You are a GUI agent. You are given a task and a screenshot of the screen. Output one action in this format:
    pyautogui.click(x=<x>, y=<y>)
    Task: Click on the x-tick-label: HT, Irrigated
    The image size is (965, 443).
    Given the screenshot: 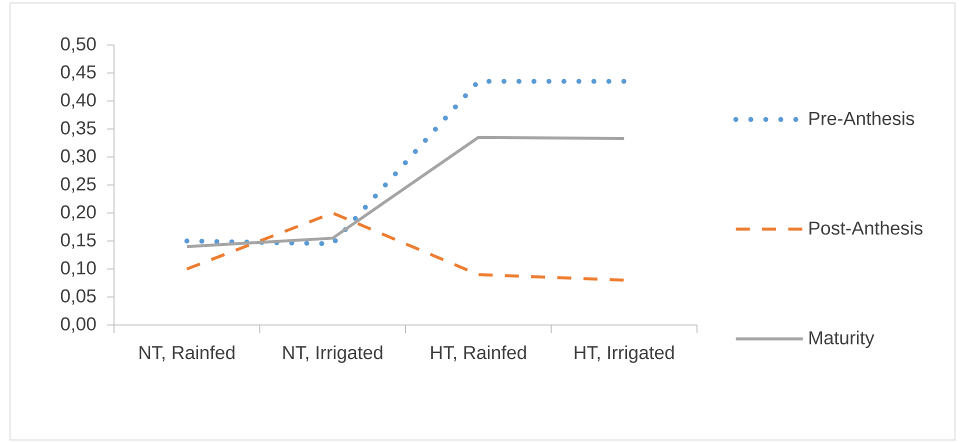 What is the action you would take?
    pyautogui.click(x=624, y=354)
    